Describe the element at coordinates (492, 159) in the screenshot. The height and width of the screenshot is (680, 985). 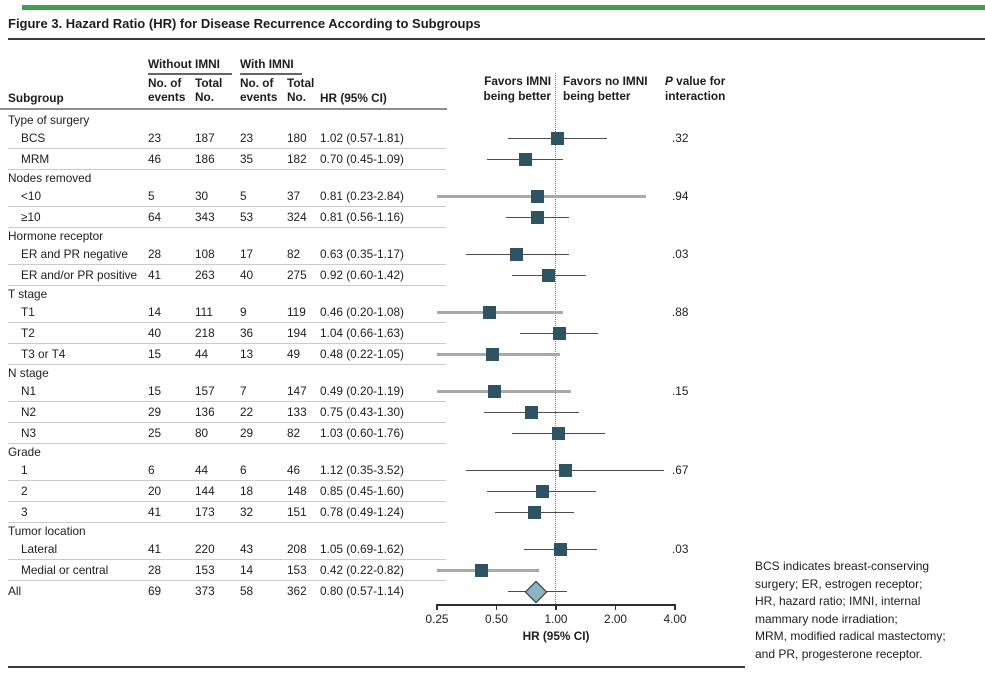
I see `forest-row: MRM 46 186 35 182 0.70 (0.45-1.09)` at that location.